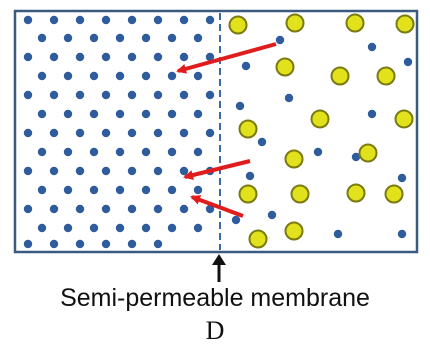 The height and width of the screenshot is (349, 430). What do you see at coordinates (217, 206) in the screenshot?
I see `flow-arrow-bottom` at bounding box center [217, 206].